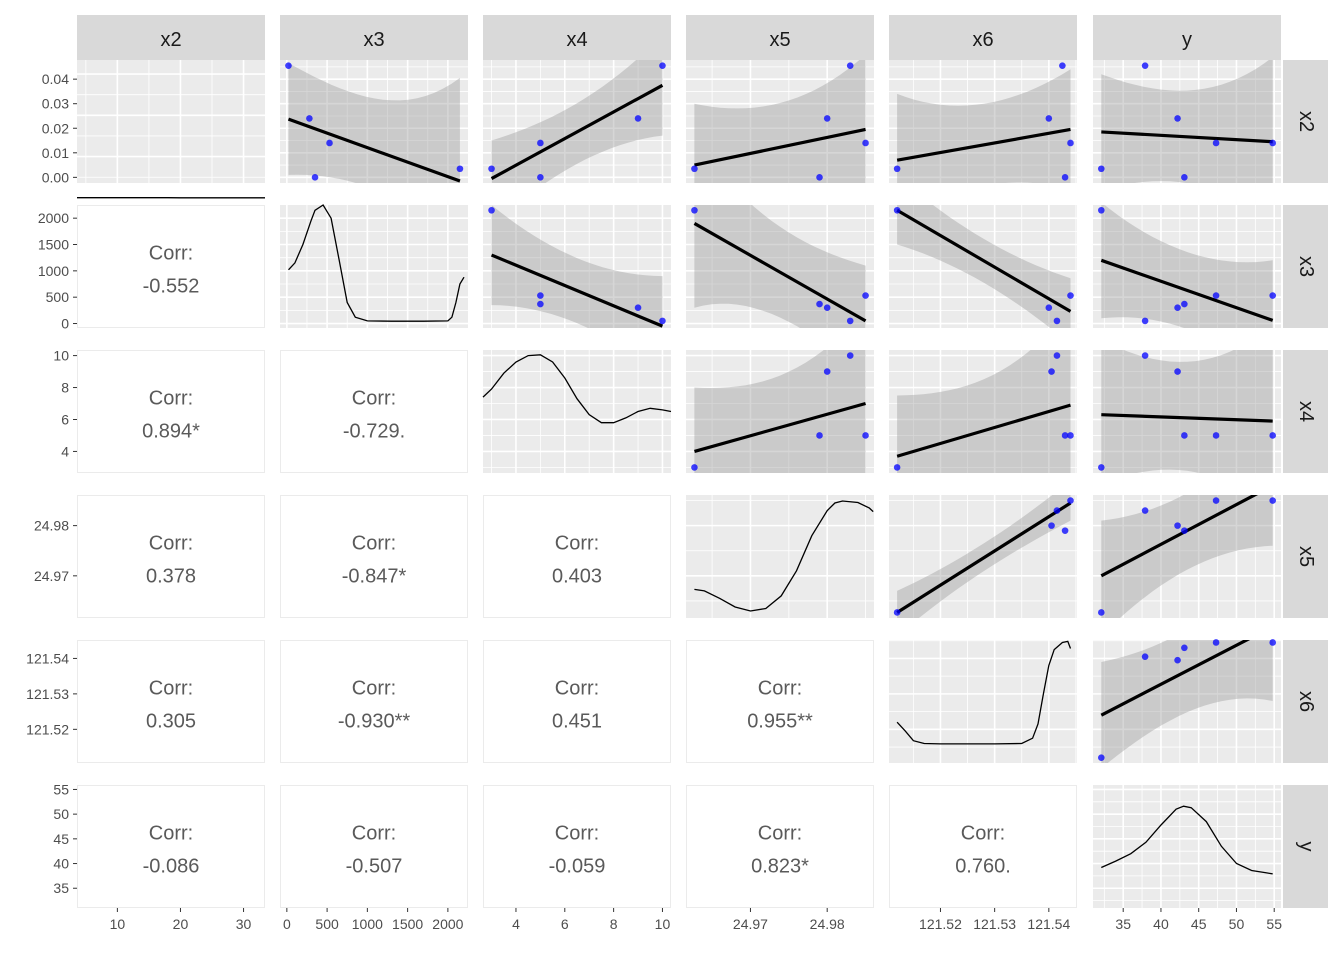  What do you see at coordinates (577, 544) in the screenshot?
I see `corr-label-x5-x4: Corr:` at bounding box center [577, 544].